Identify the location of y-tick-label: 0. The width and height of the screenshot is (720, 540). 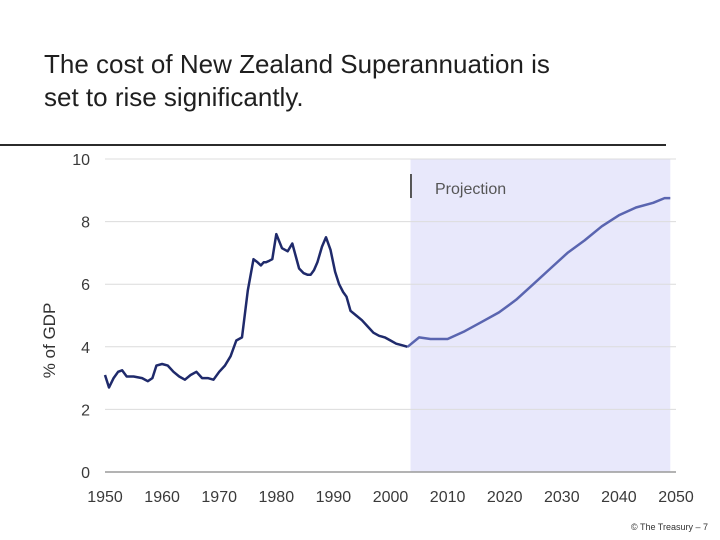
(85, 473).